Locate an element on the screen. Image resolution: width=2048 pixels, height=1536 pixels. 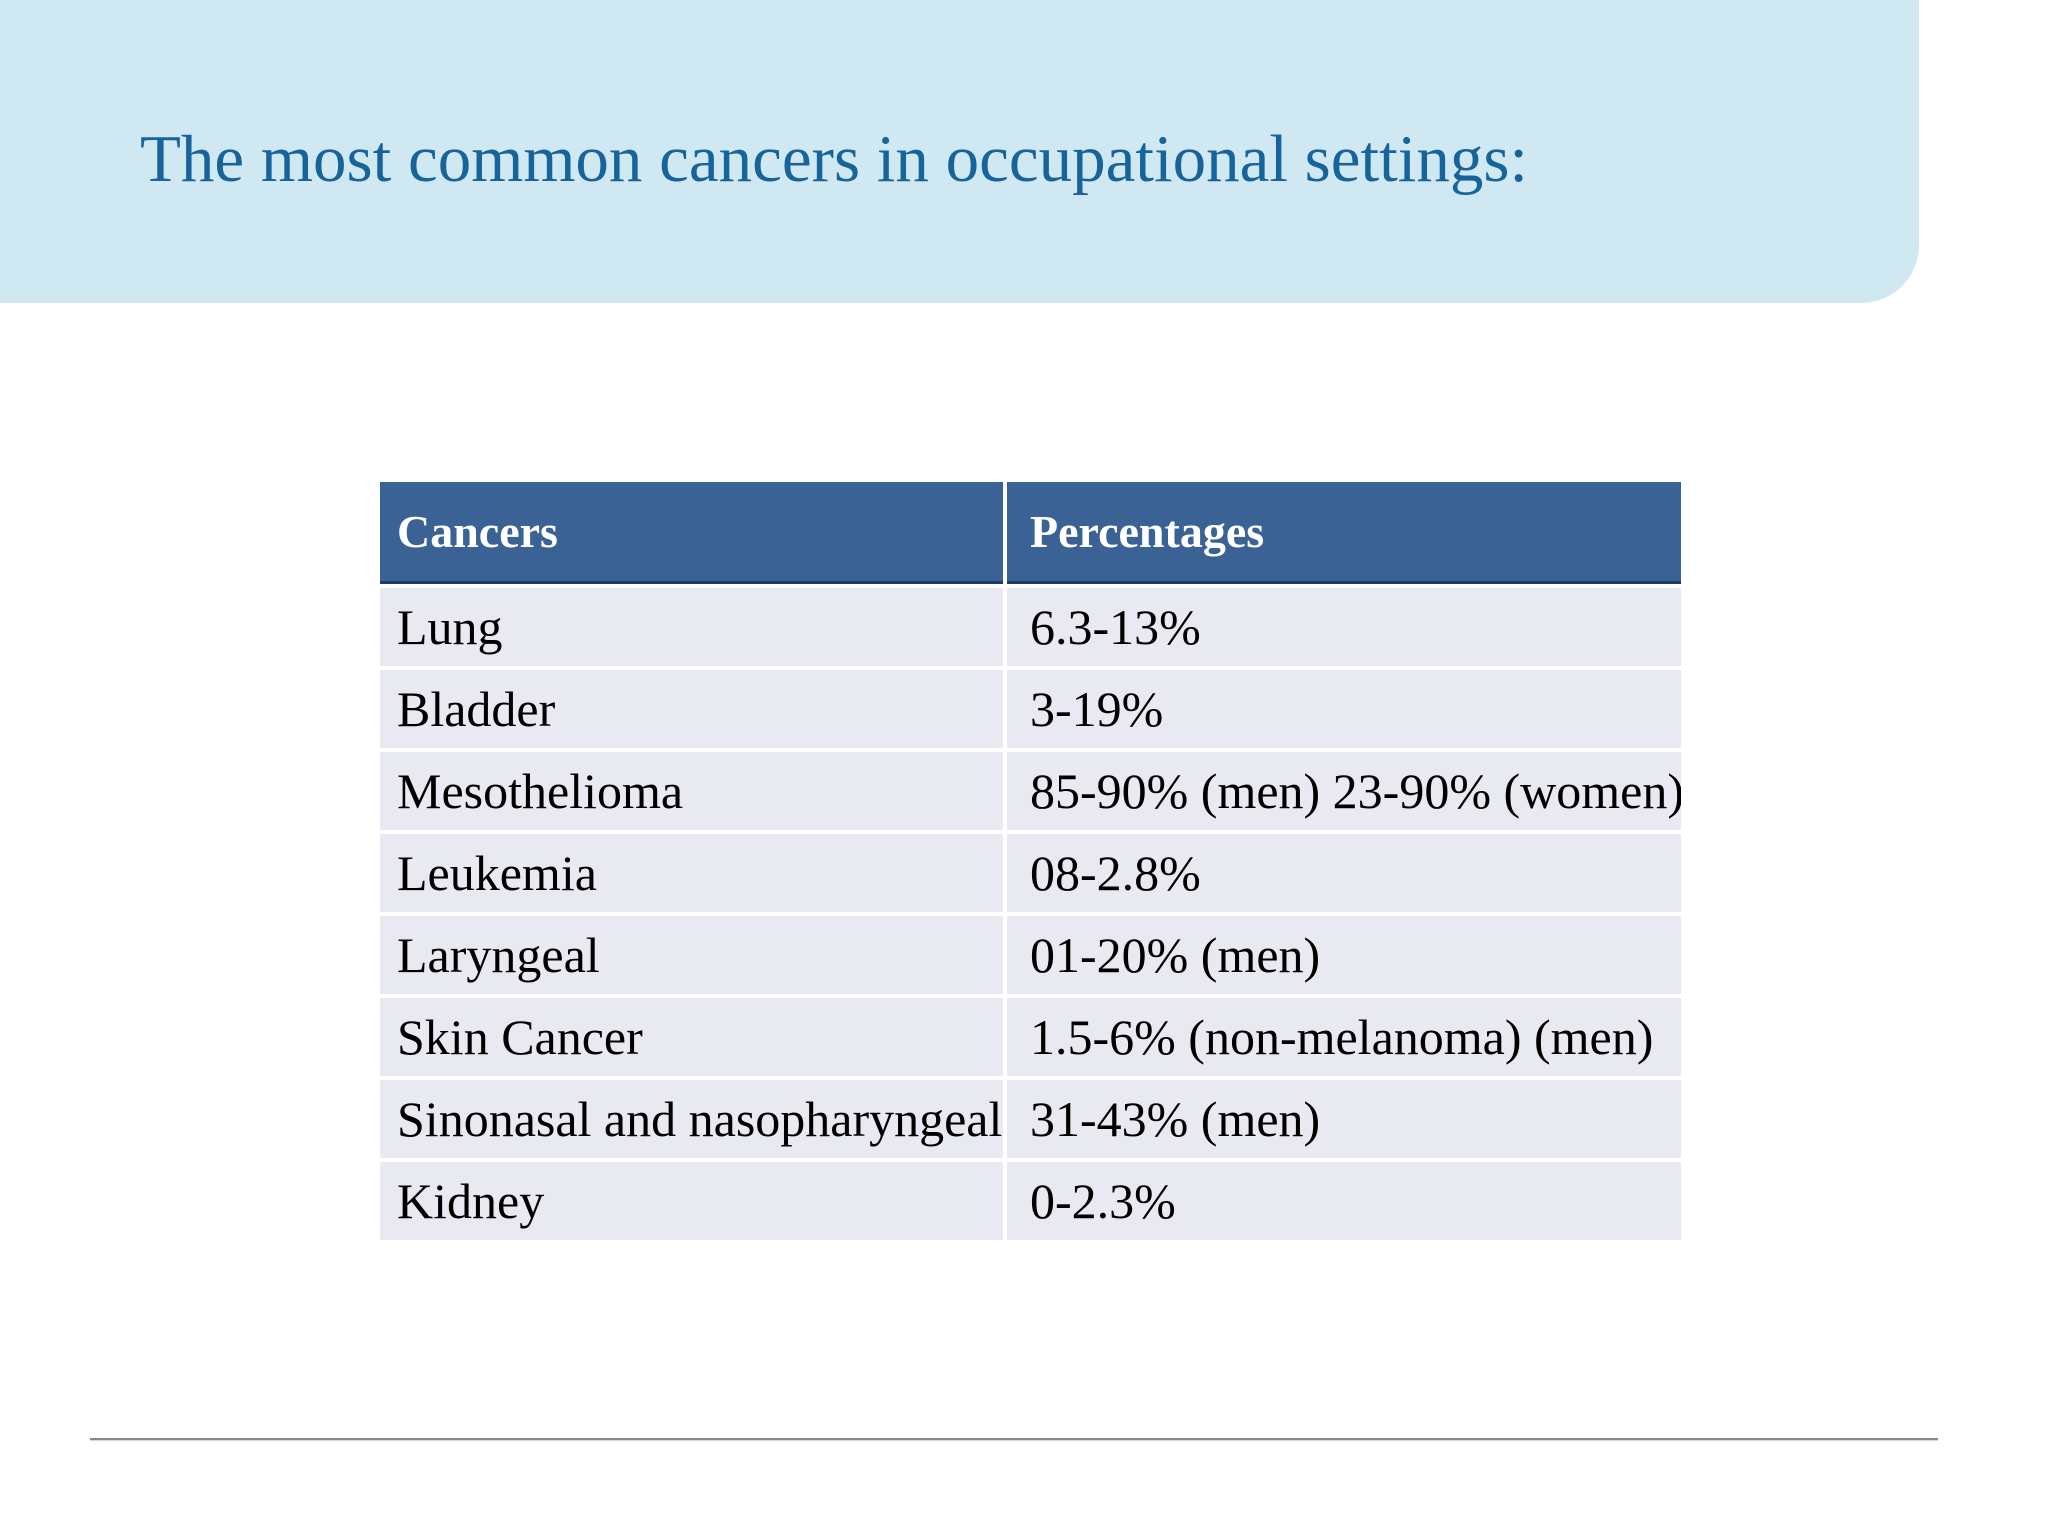
cell-cancer: Kidney is located at coordinates (691, 1201).